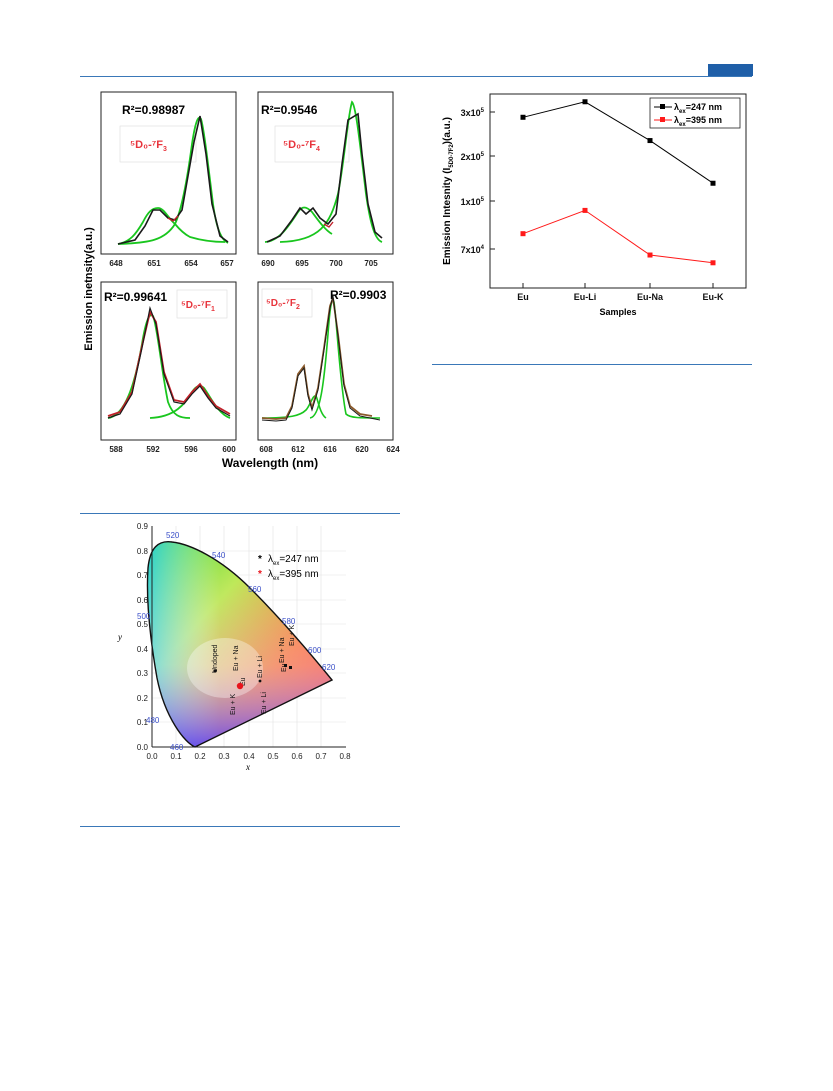  I want to click on panel3-r2: R²=0.99641, so click(135, 297).